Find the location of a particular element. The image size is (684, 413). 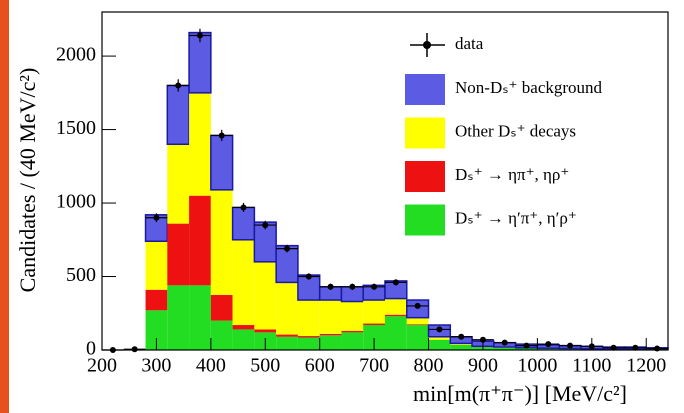

x-tick-label: 300 is located at coordinates (156, 366).